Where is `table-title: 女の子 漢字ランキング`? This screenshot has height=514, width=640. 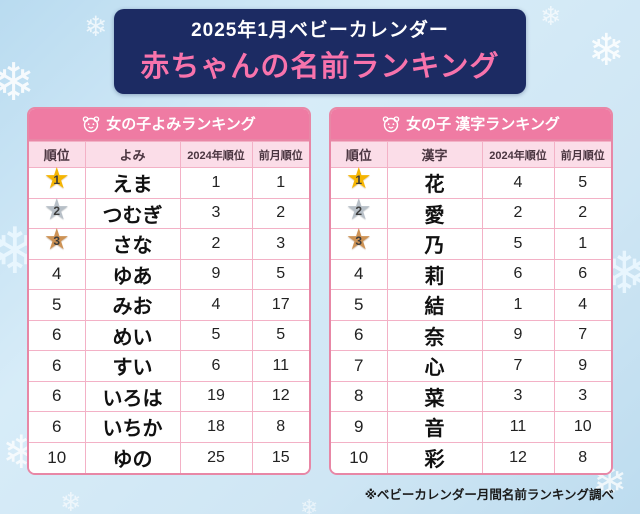
table-title: 女の子 漢字ランキング is located at coordinates (483, 124).